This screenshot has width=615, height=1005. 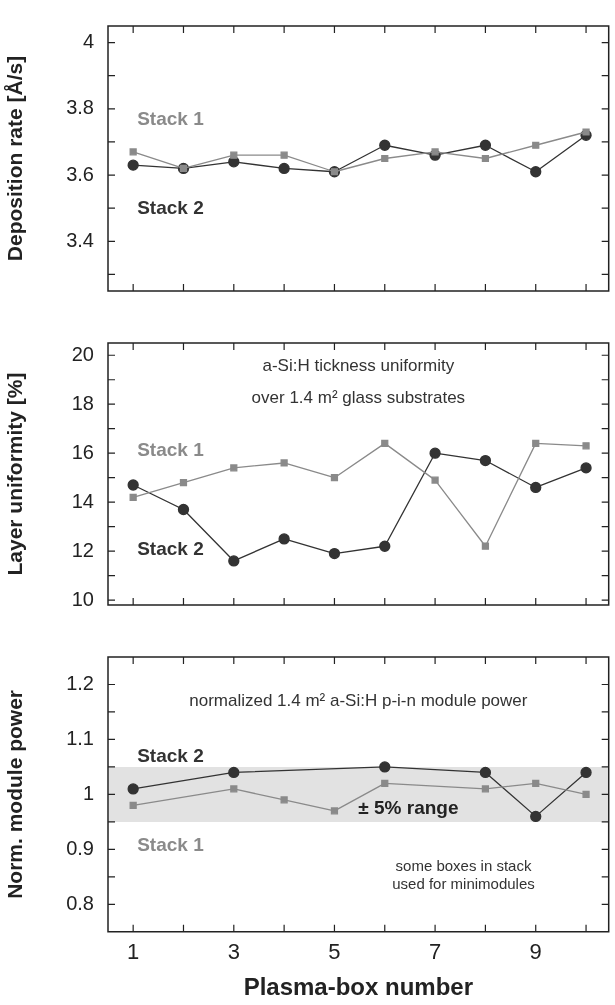 What do you see at coordinates (80, 847) in the screenshot?
I see `y-tick-label: 0.9` at bounding box center [80, 847].